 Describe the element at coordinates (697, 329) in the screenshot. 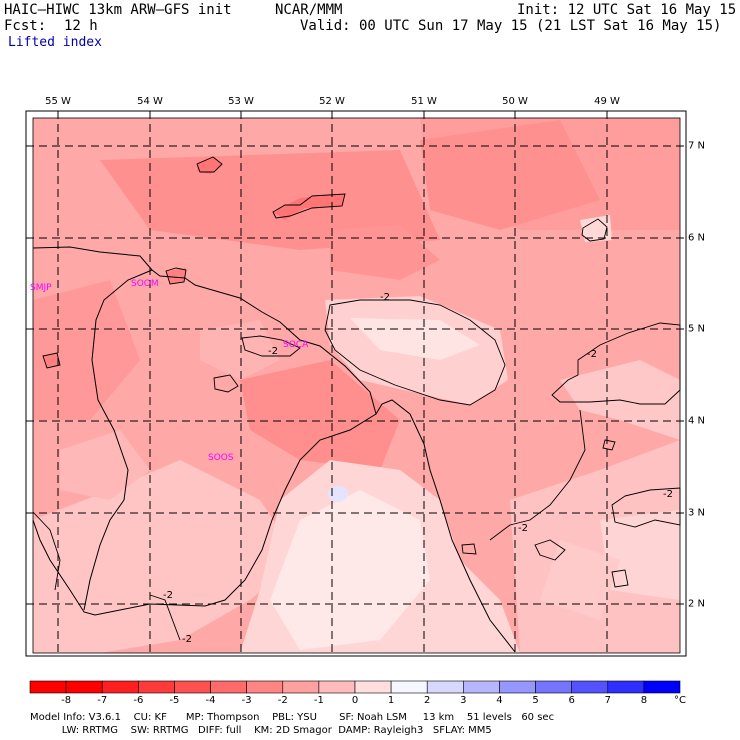

I see `lat-label: 5 N` at that location.